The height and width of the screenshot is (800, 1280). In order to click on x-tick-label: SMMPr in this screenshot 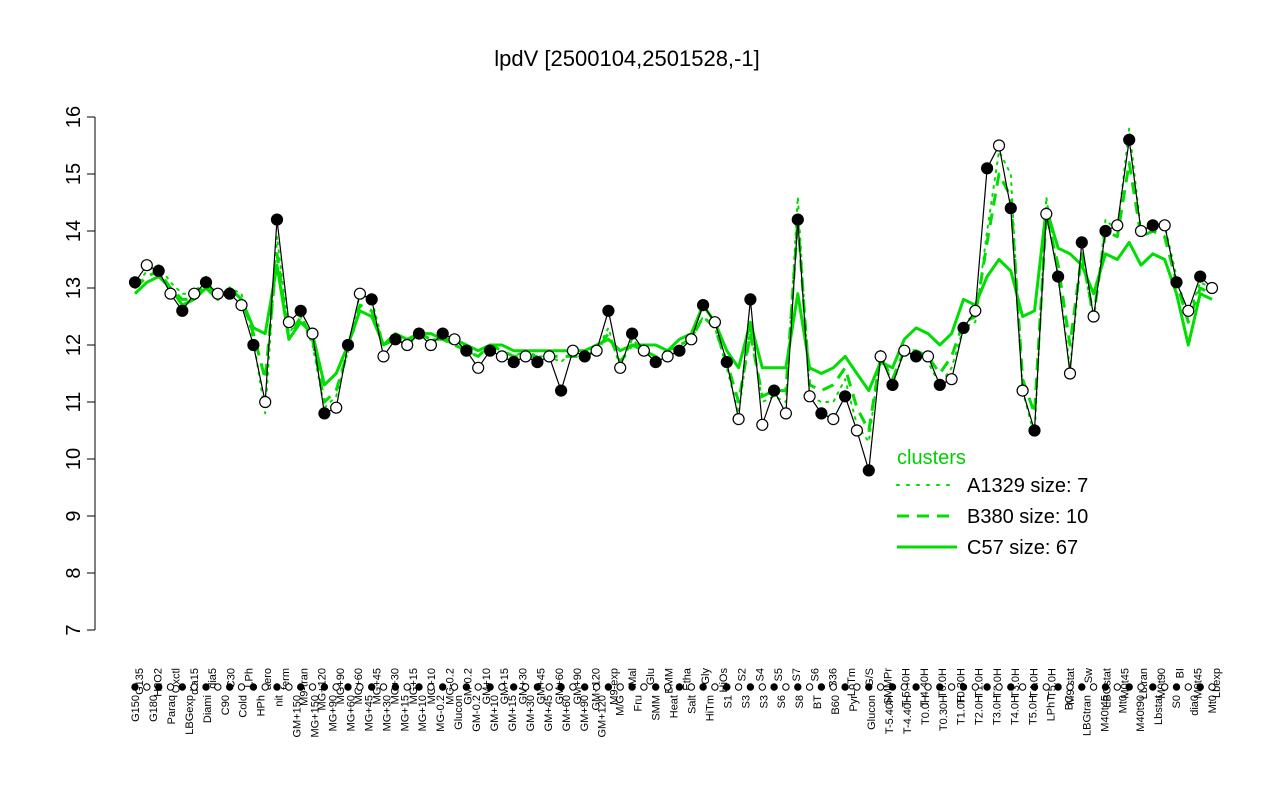, I will do `click(888, 686)`.